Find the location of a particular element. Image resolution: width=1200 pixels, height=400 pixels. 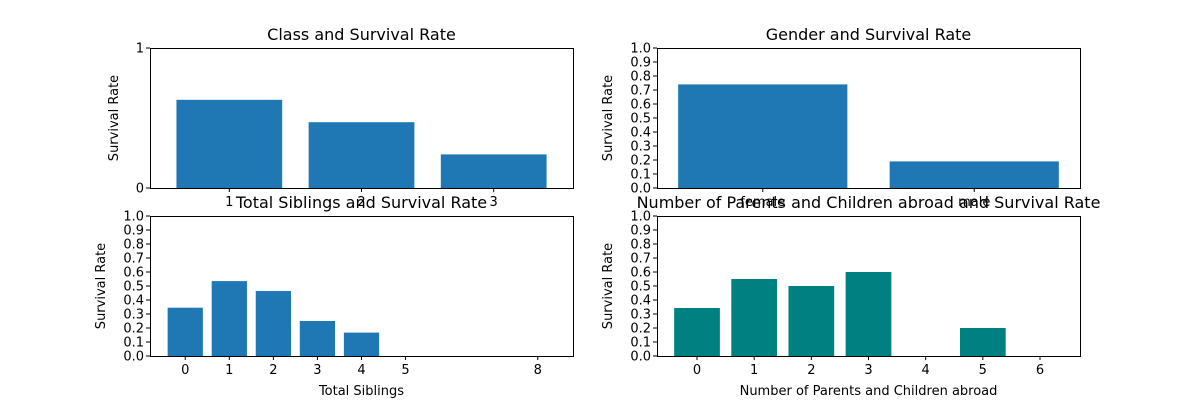

chart-title: Total Siblings and Survival Rate is located at coordinates (361, 202).